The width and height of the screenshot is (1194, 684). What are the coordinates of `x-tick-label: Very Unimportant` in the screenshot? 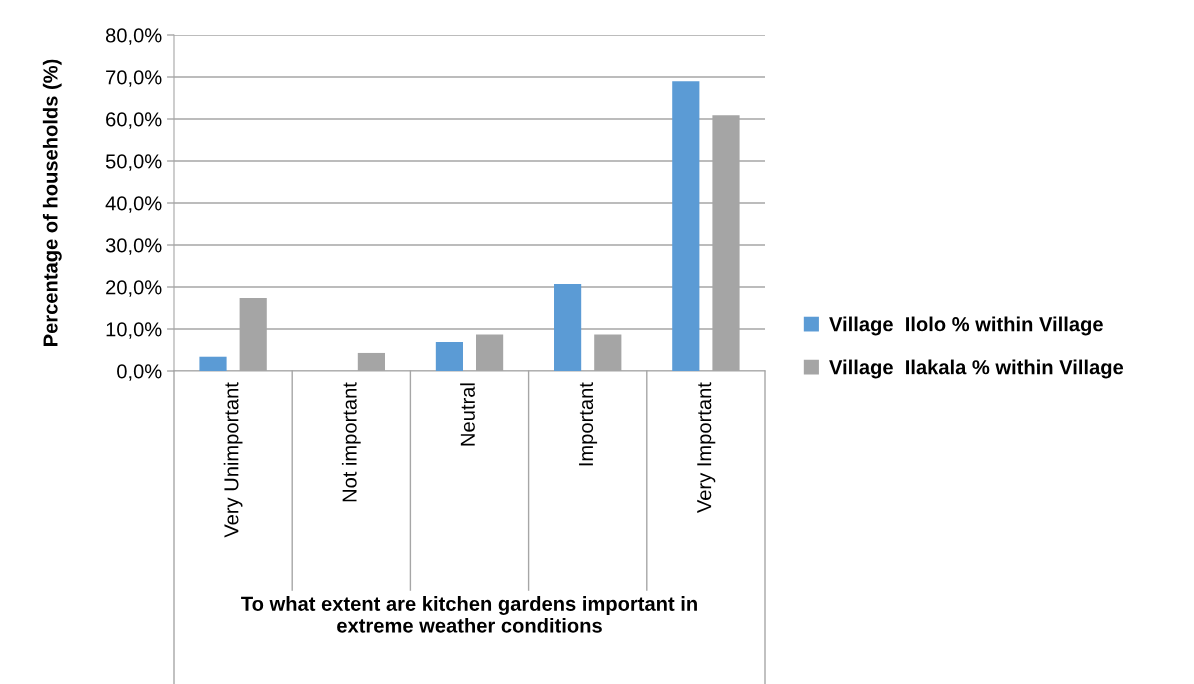 It's located at (233, 460).